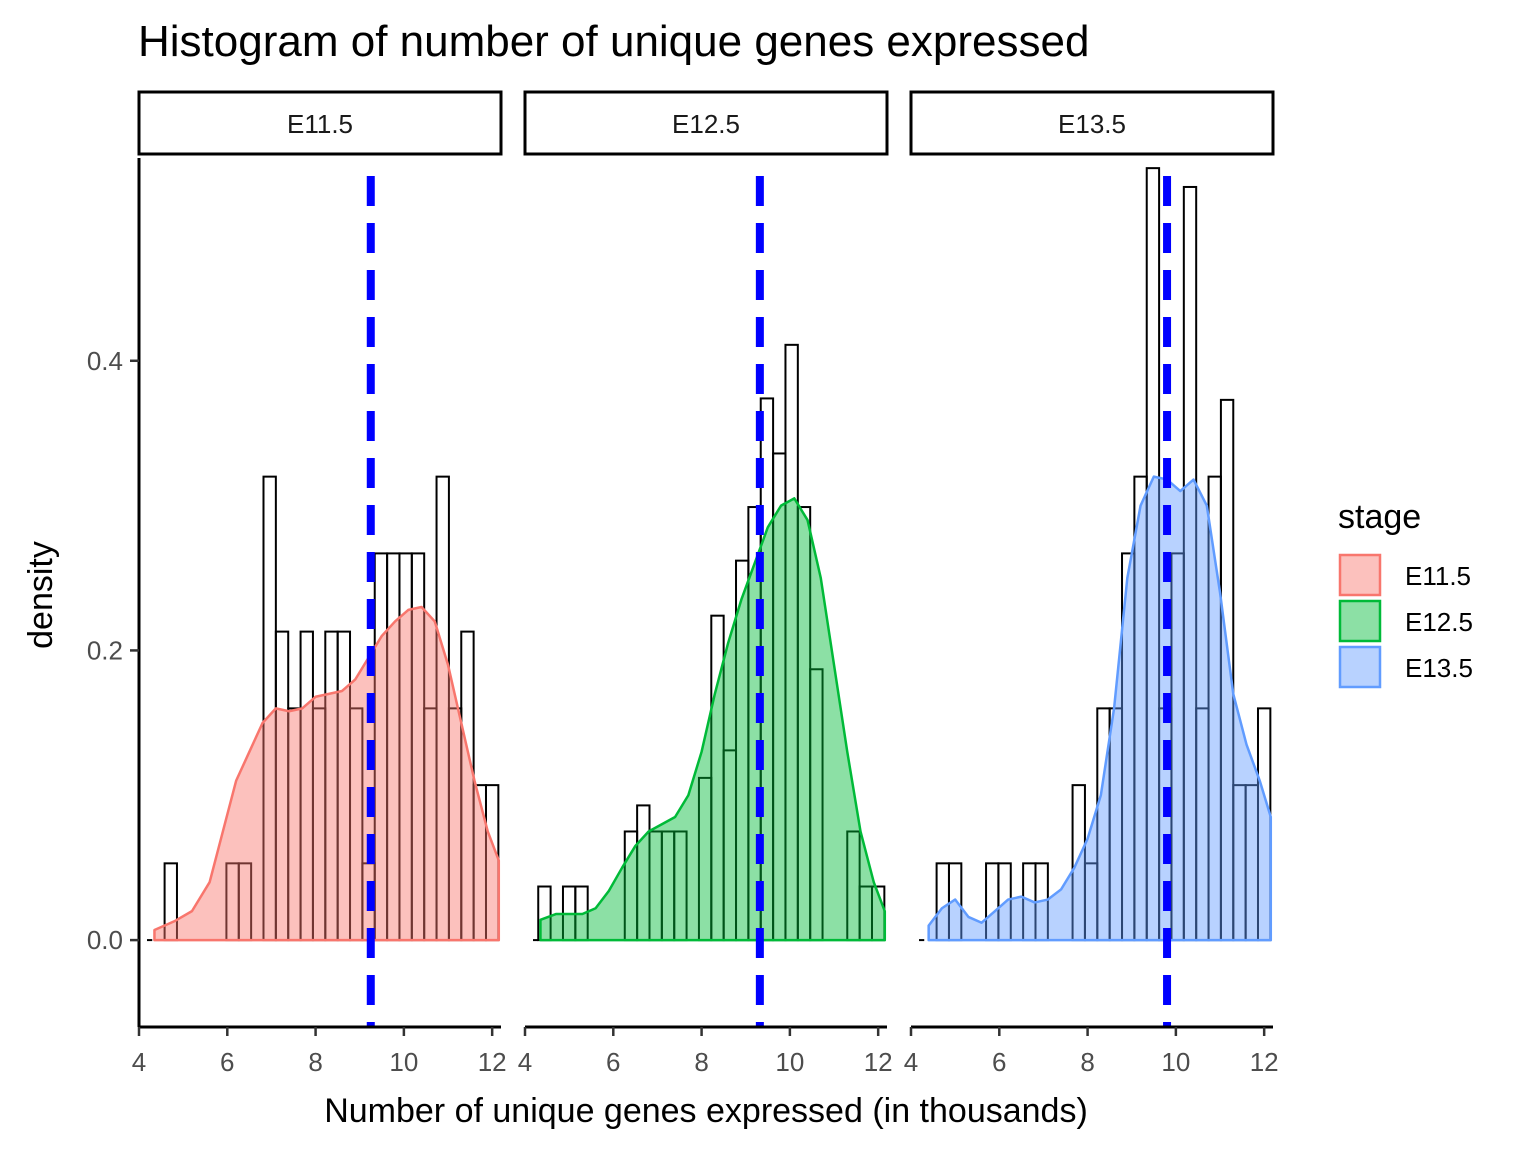 The image size is (1536, 1152). What do you see at coordinates (1379, 517) in the screenshot?
I see `legend-title: stage` at bounding box center [1379, 517].